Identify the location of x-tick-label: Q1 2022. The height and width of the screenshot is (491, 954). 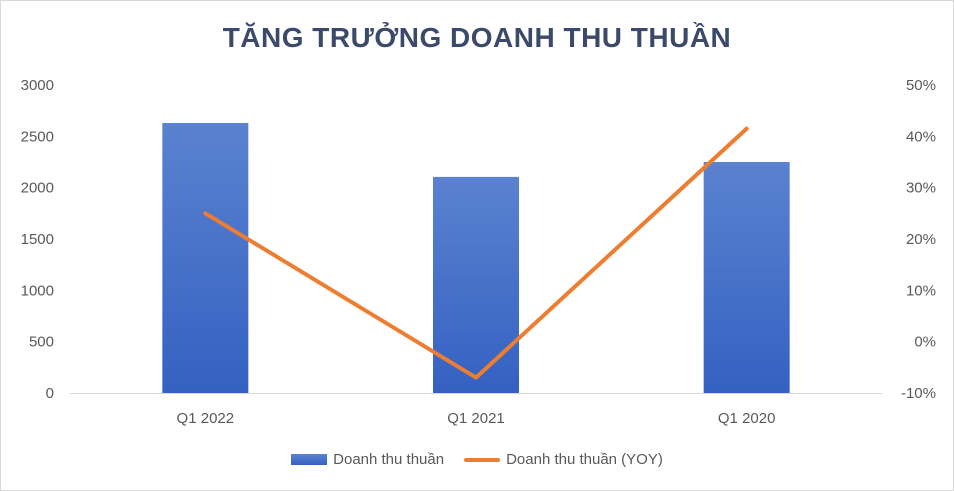
(206, 418).